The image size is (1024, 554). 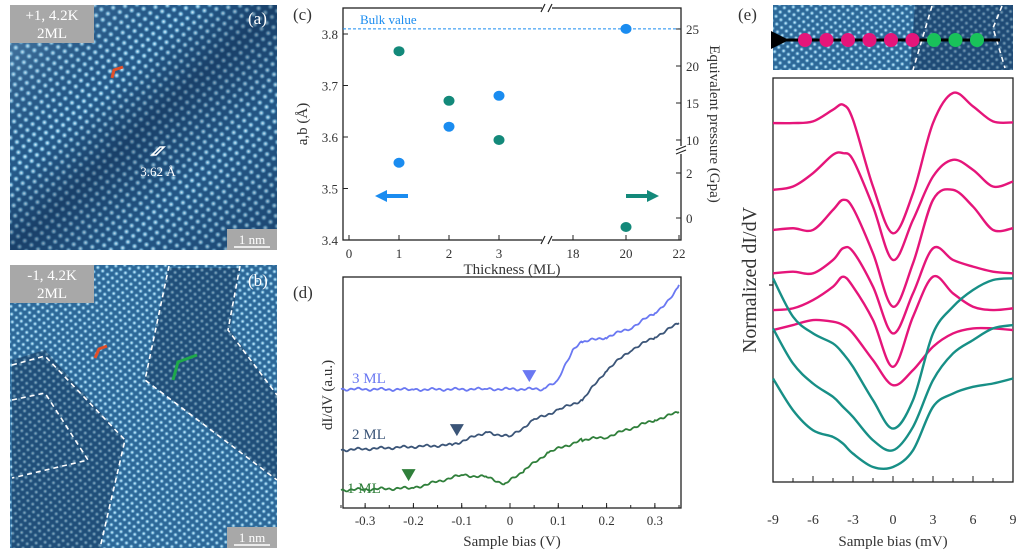 I want to click on x-tick-label-e: -3, so click(x=853, y=520).